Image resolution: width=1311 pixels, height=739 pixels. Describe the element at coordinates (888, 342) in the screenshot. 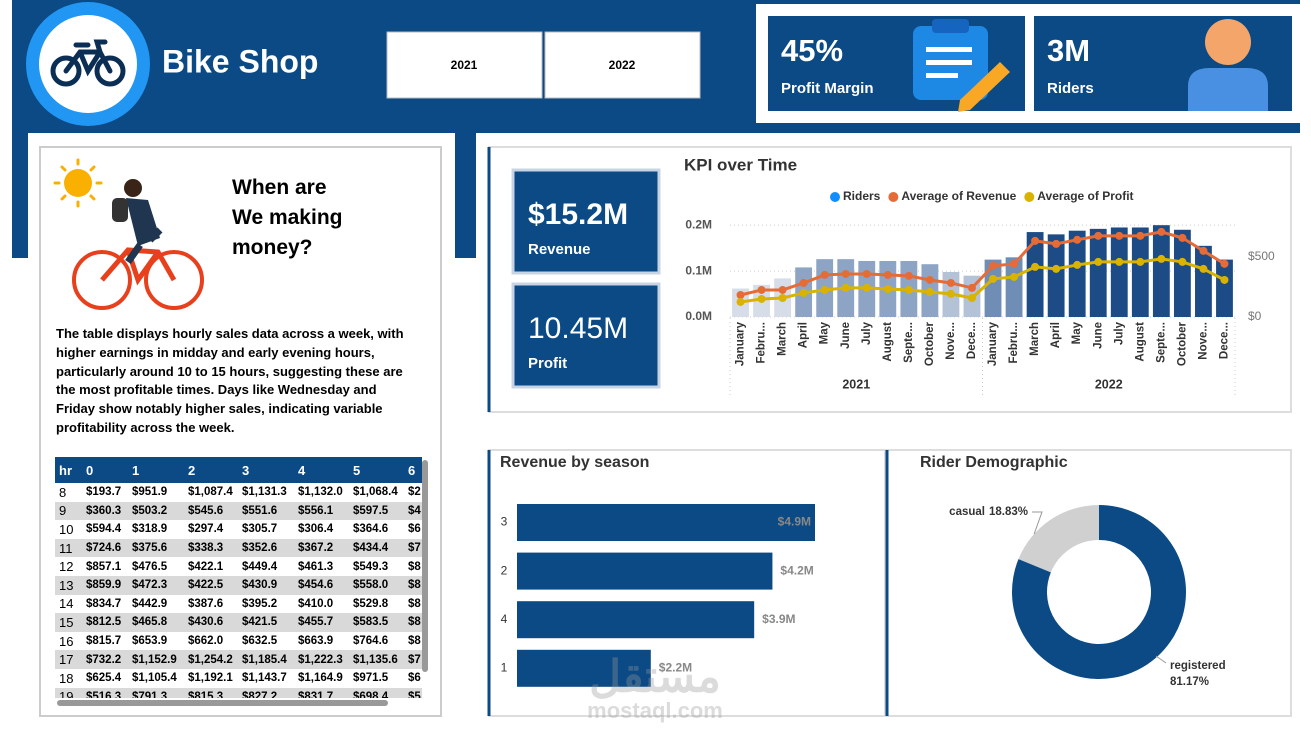

I see `x-tick-label: August` at that location.